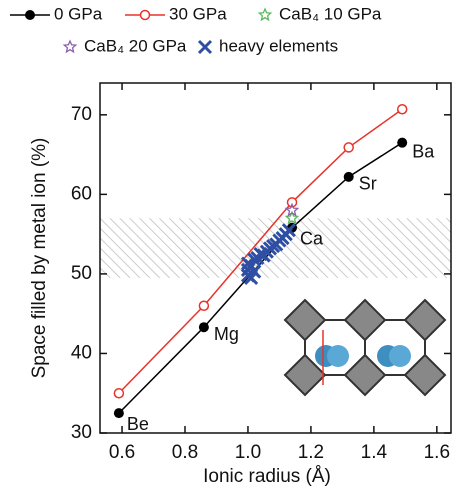  I want to click on y-tick-label: 60, so click(81, 193).